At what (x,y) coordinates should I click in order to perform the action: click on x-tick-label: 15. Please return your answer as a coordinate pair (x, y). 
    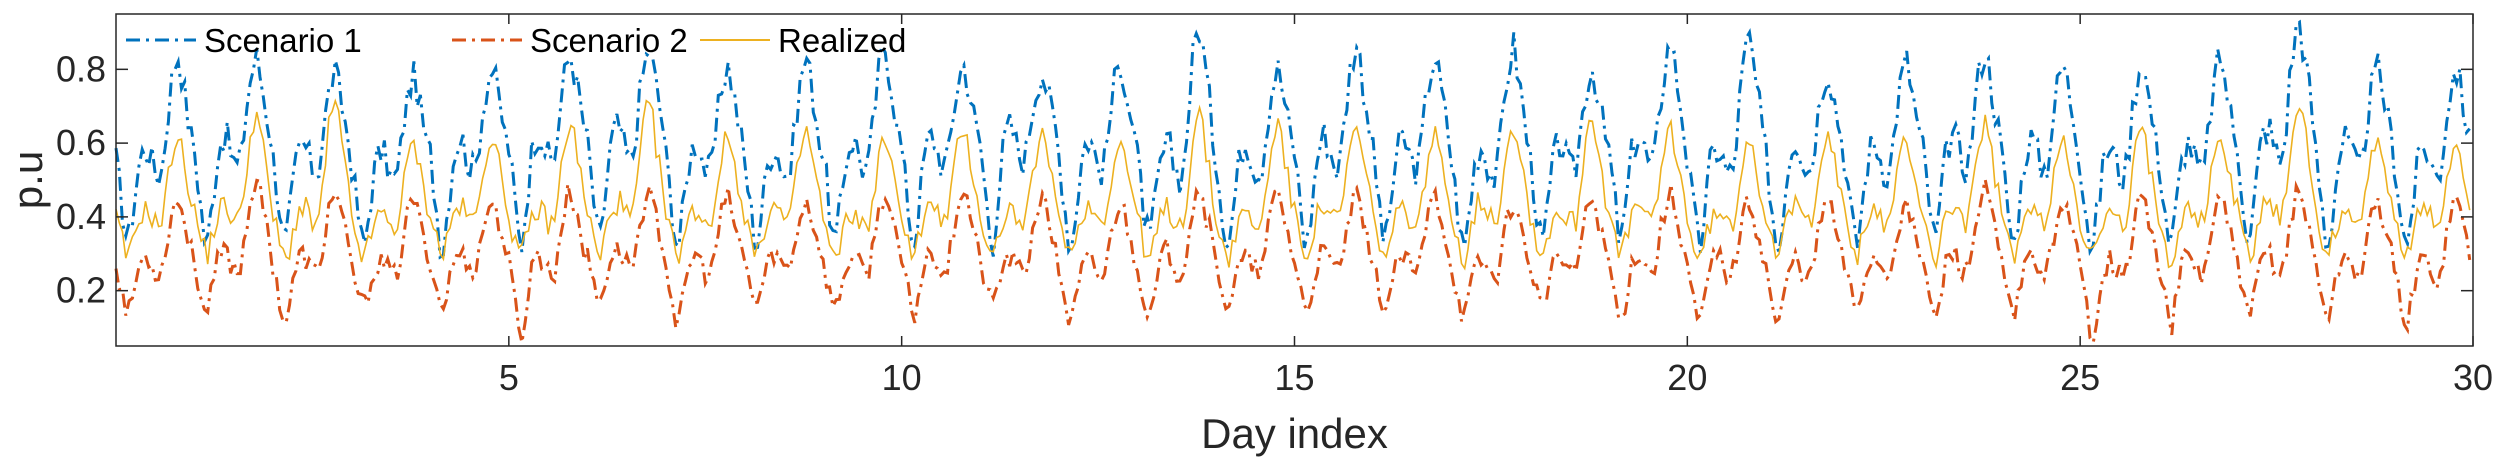
    Looking at the image, I should click on (1294, 377).